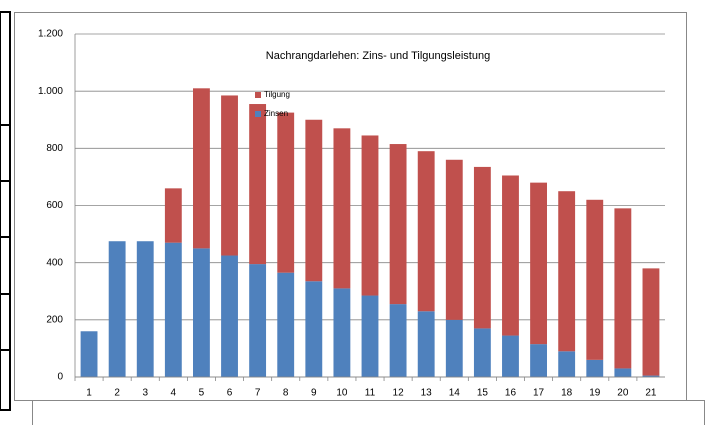 This screenshot has width=721, height=425. Describe the element at coordinates (117, 393) in the screenshot. I see `x-tick-label: 2` at that location.